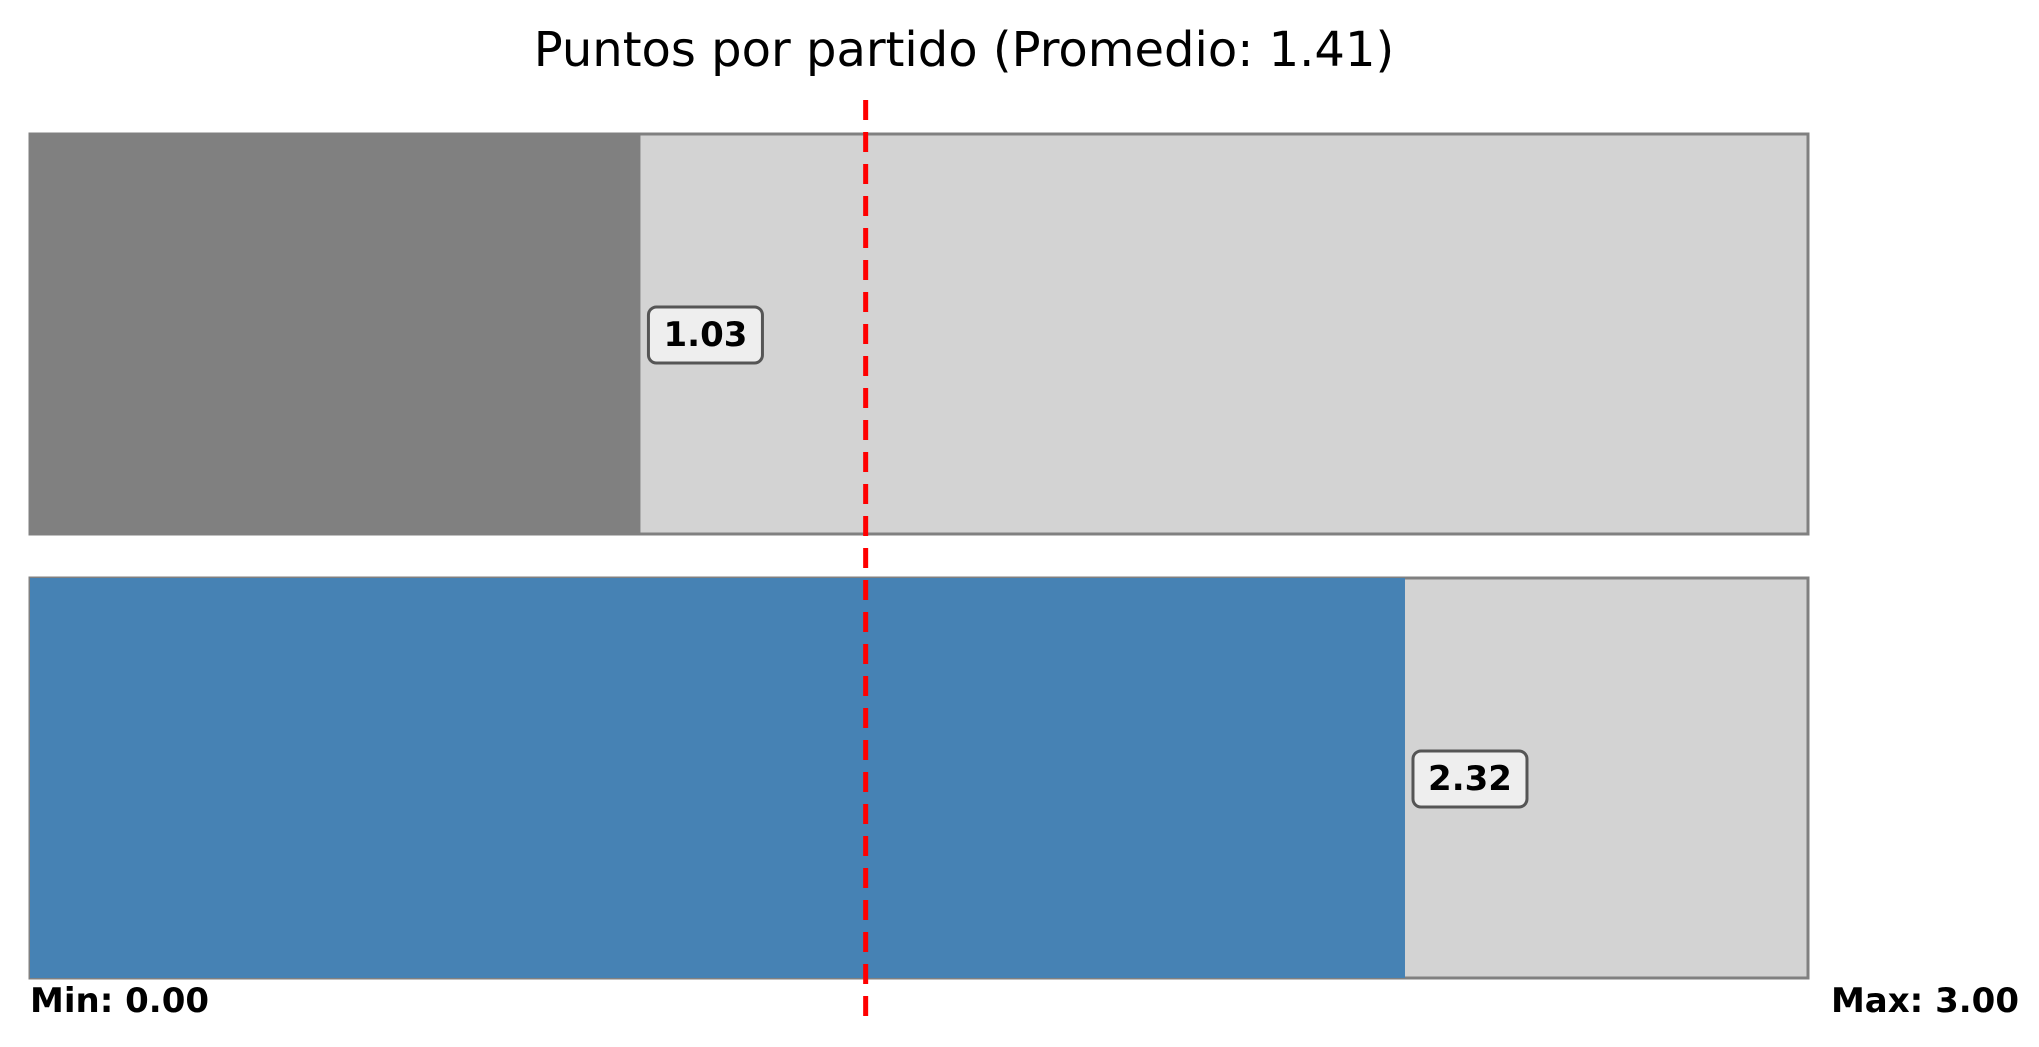 Image resolution: width=2039 pixels, height=1047 pixels. I want to click on min-label: Min: 0.00, so click(119, 1001).